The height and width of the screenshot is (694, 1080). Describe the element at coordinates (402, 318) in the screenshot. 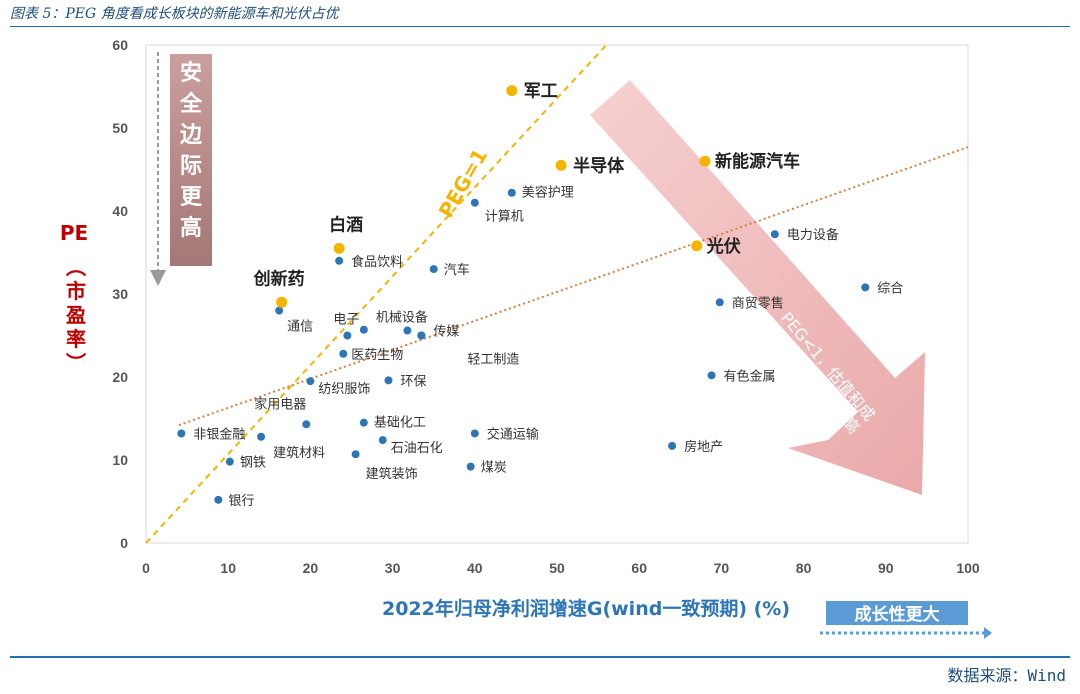

I see `data-point-label: 机械设备` at that location.